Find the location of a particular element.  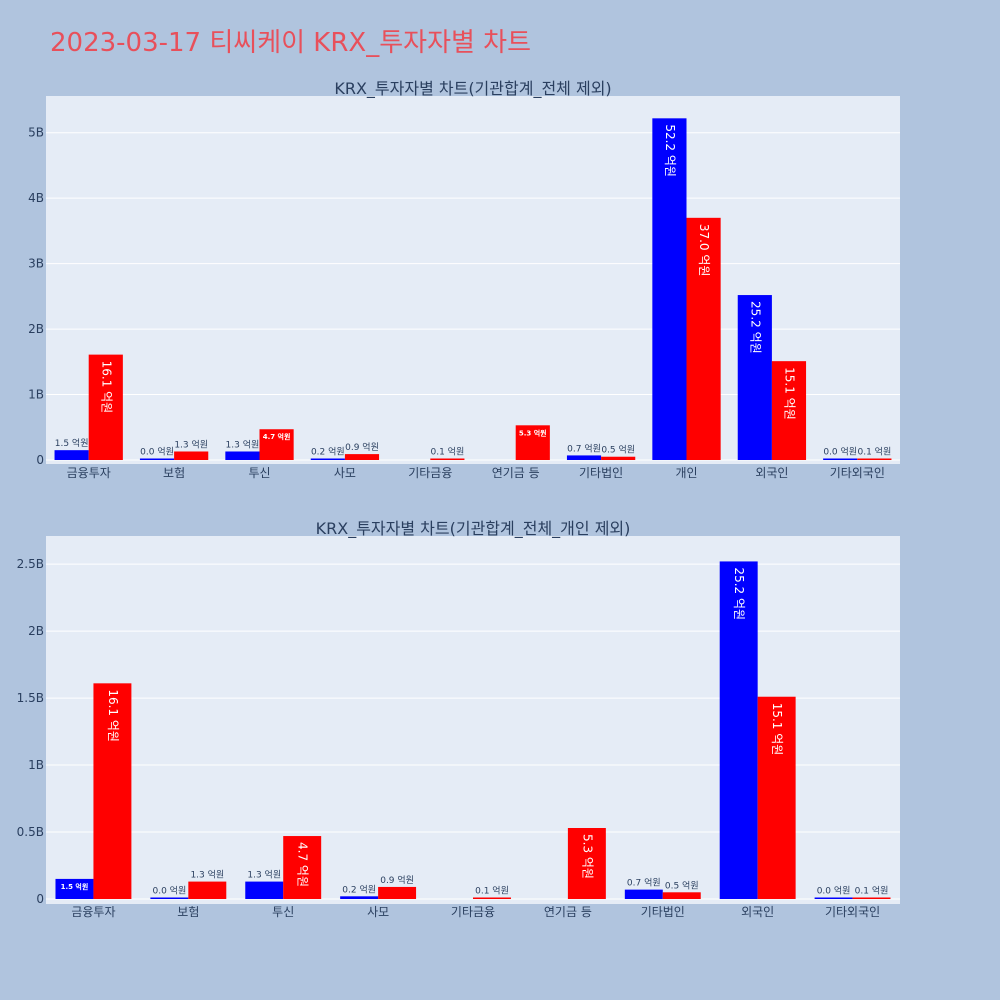

x-tick-label: 개인 is located at coordinates (686, 473).